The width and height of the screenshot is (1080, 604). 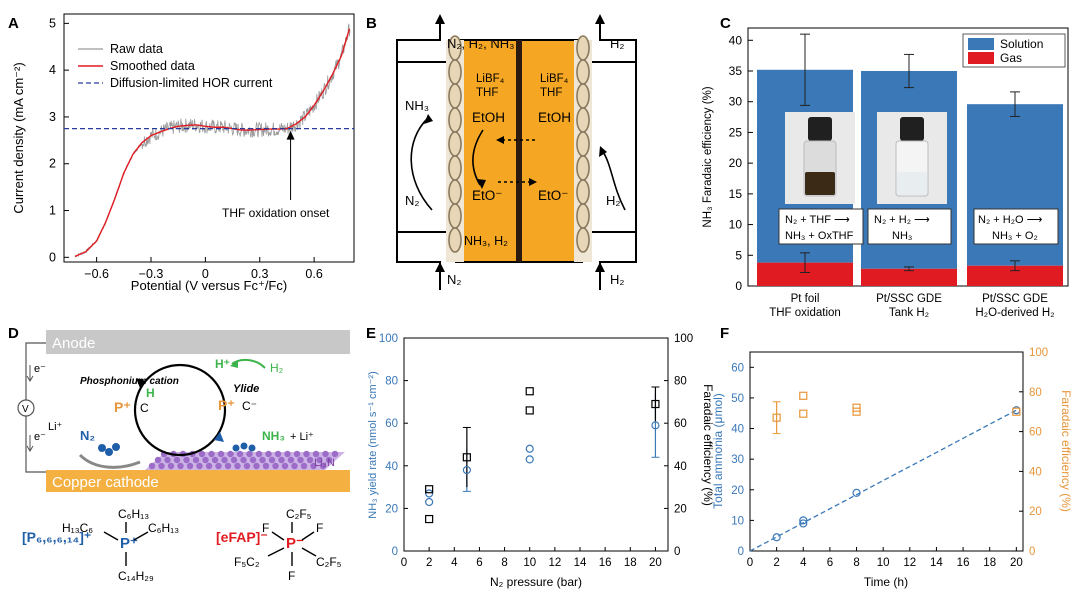 What do you see at coordinates (388, 339) in the screenshot?
I see `y-tick-label-e: 100` at bounding box center [388, 339].